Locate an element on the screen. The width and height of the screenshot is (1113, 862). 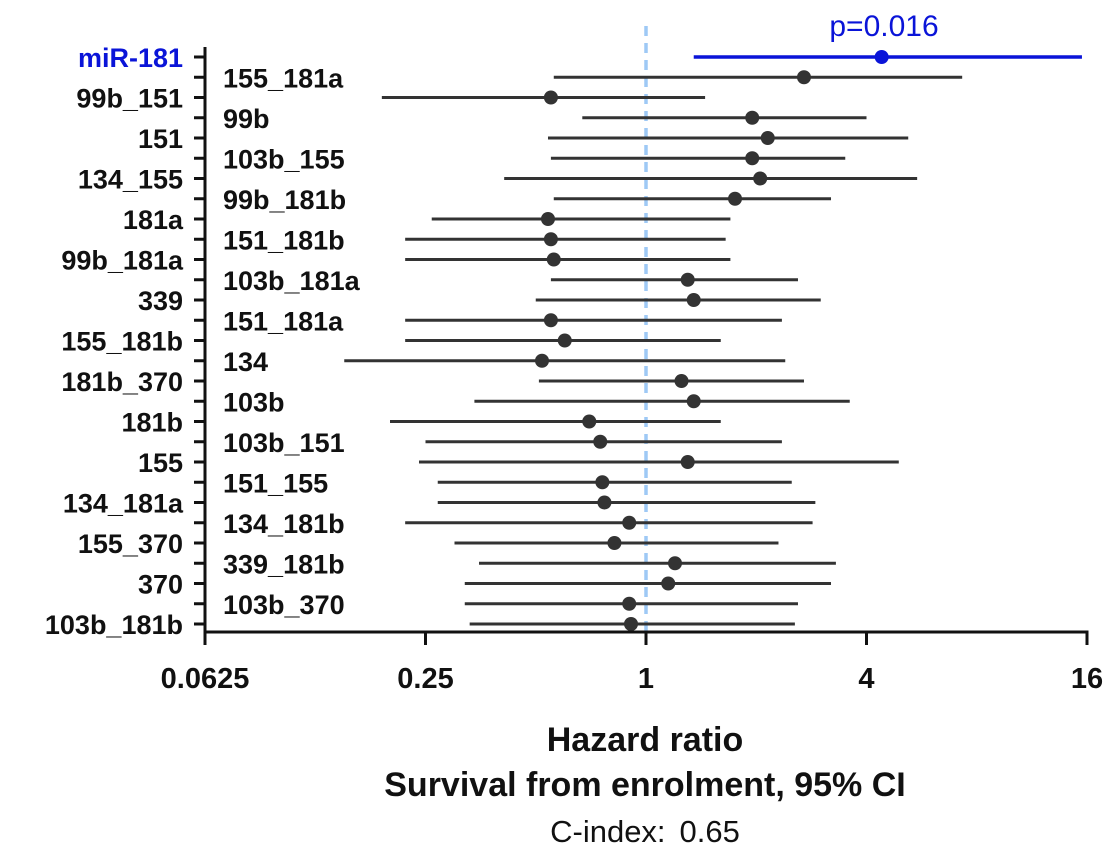
x-tick-label-1: 1 is located at coordinates (646, 679).